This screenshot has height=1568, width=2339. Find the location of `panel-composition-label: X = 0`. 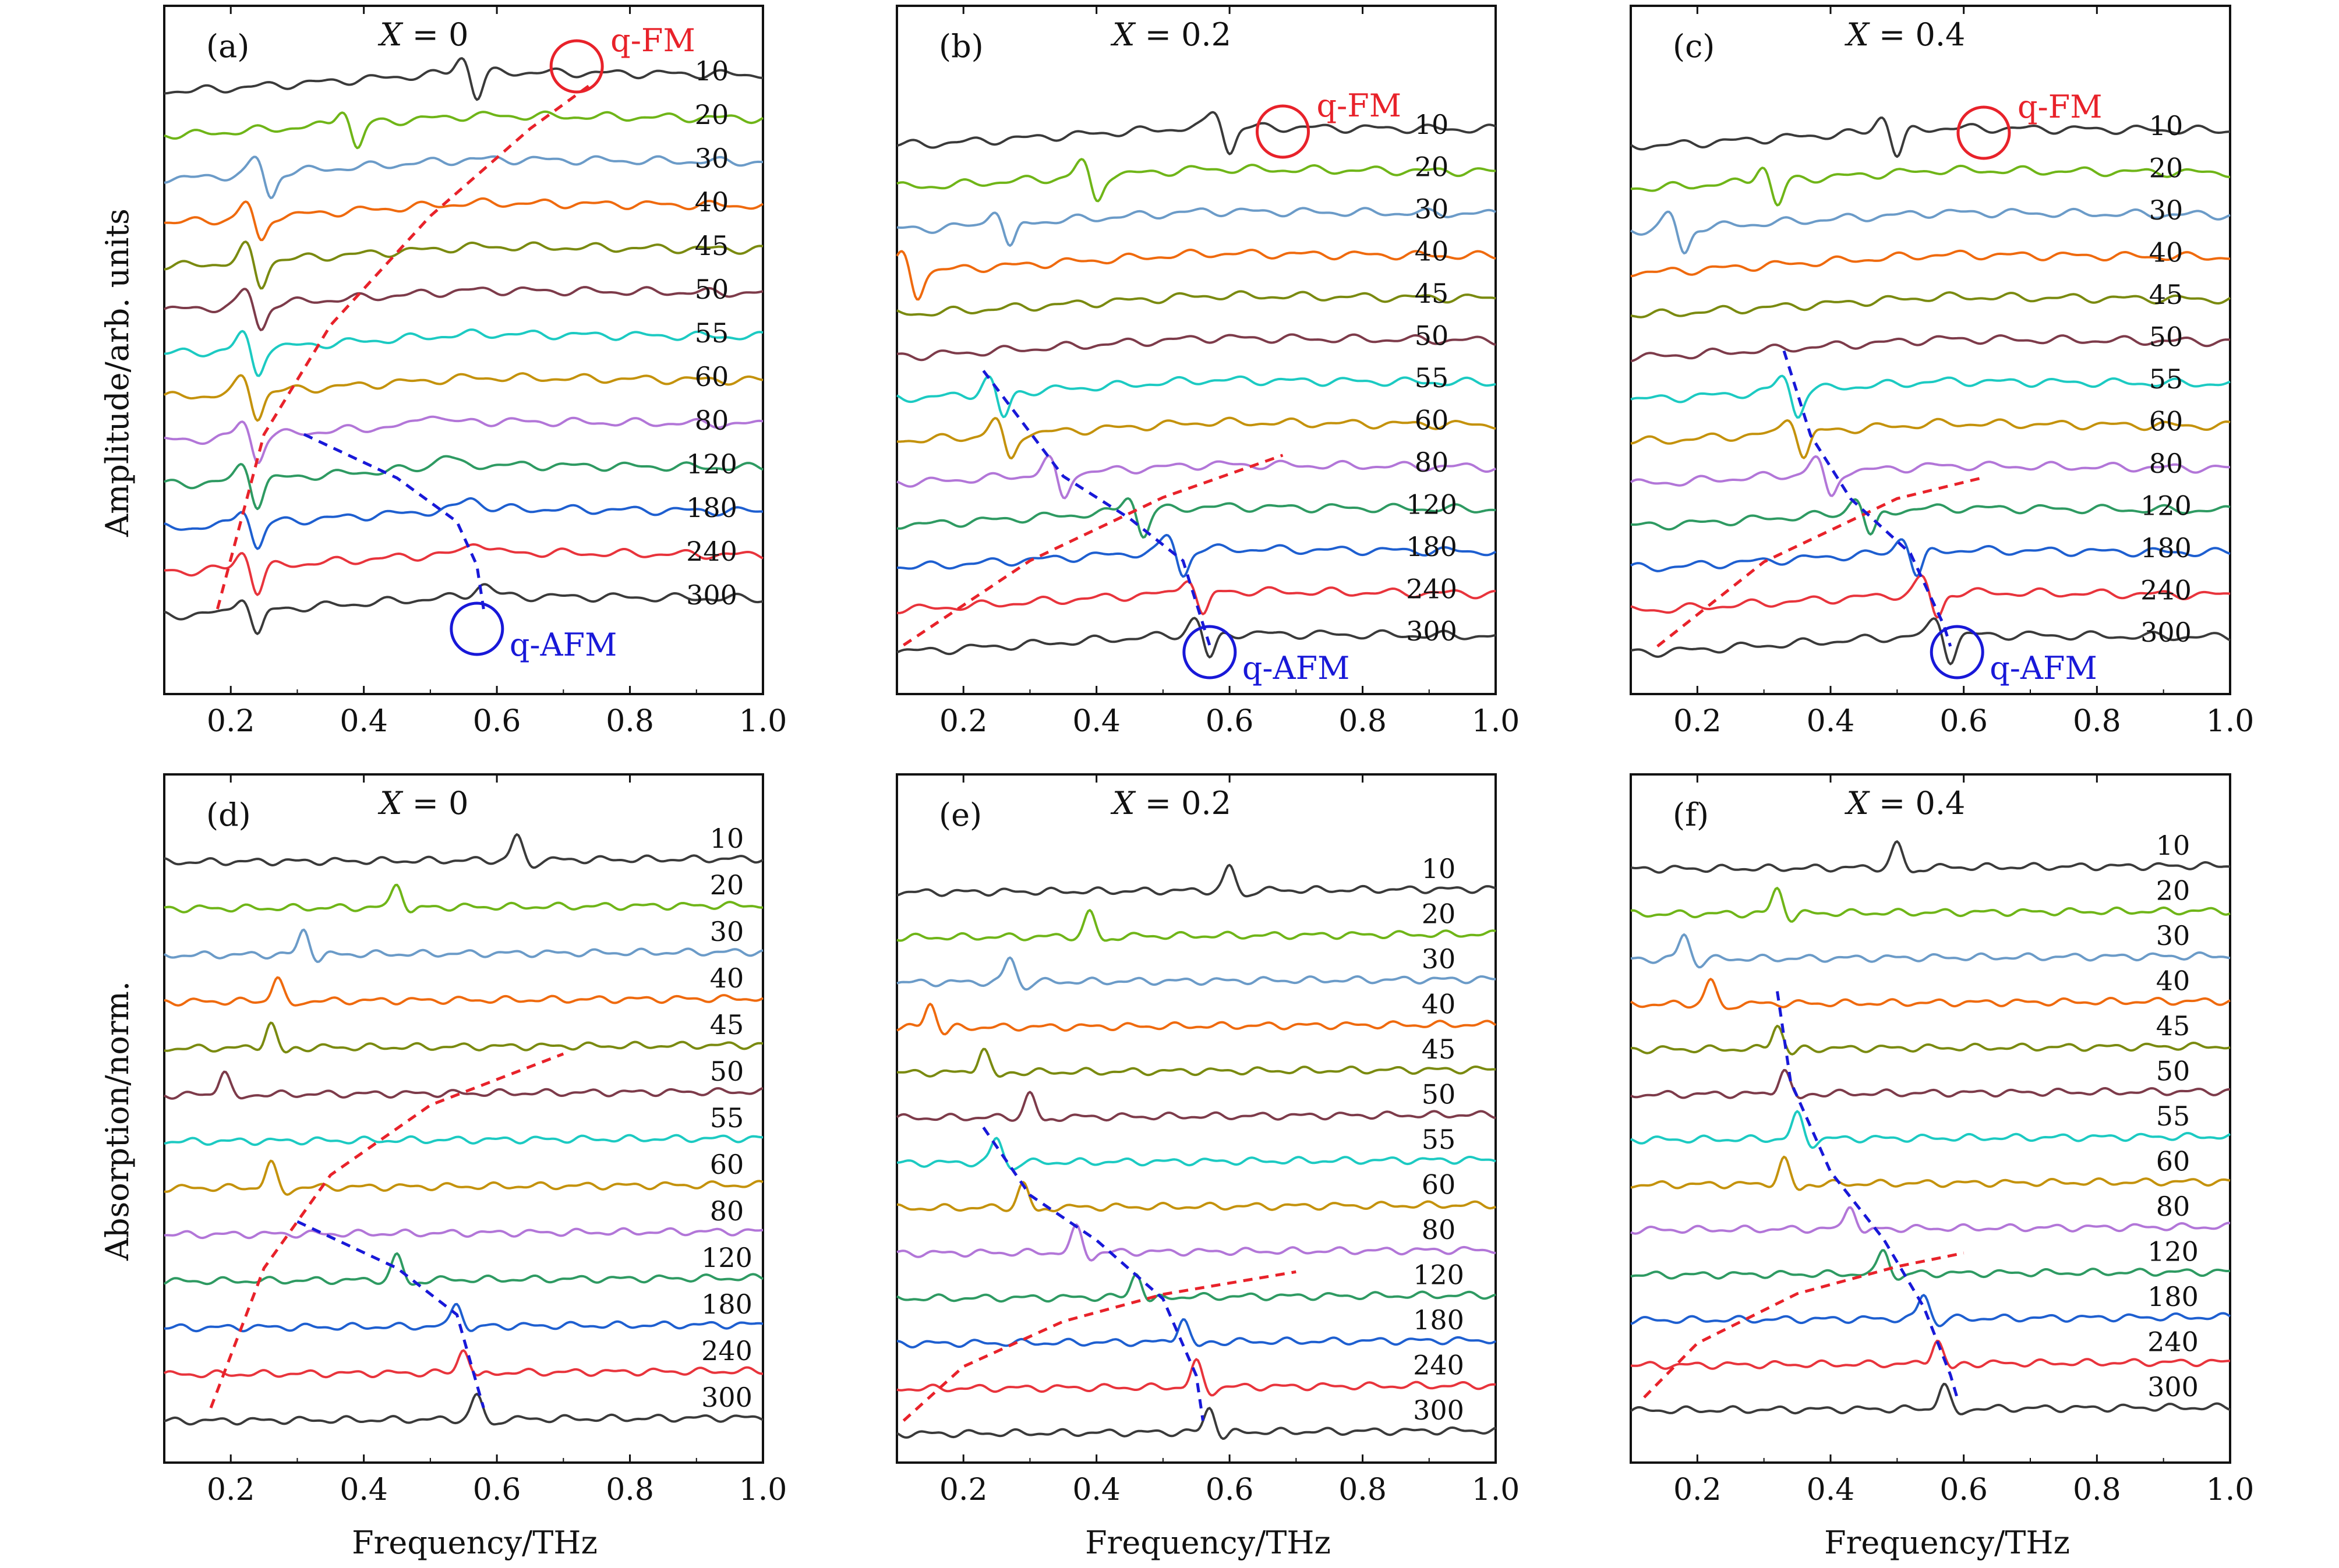

panel-composition-label: X = 0 is located at coordinates (422, 804).